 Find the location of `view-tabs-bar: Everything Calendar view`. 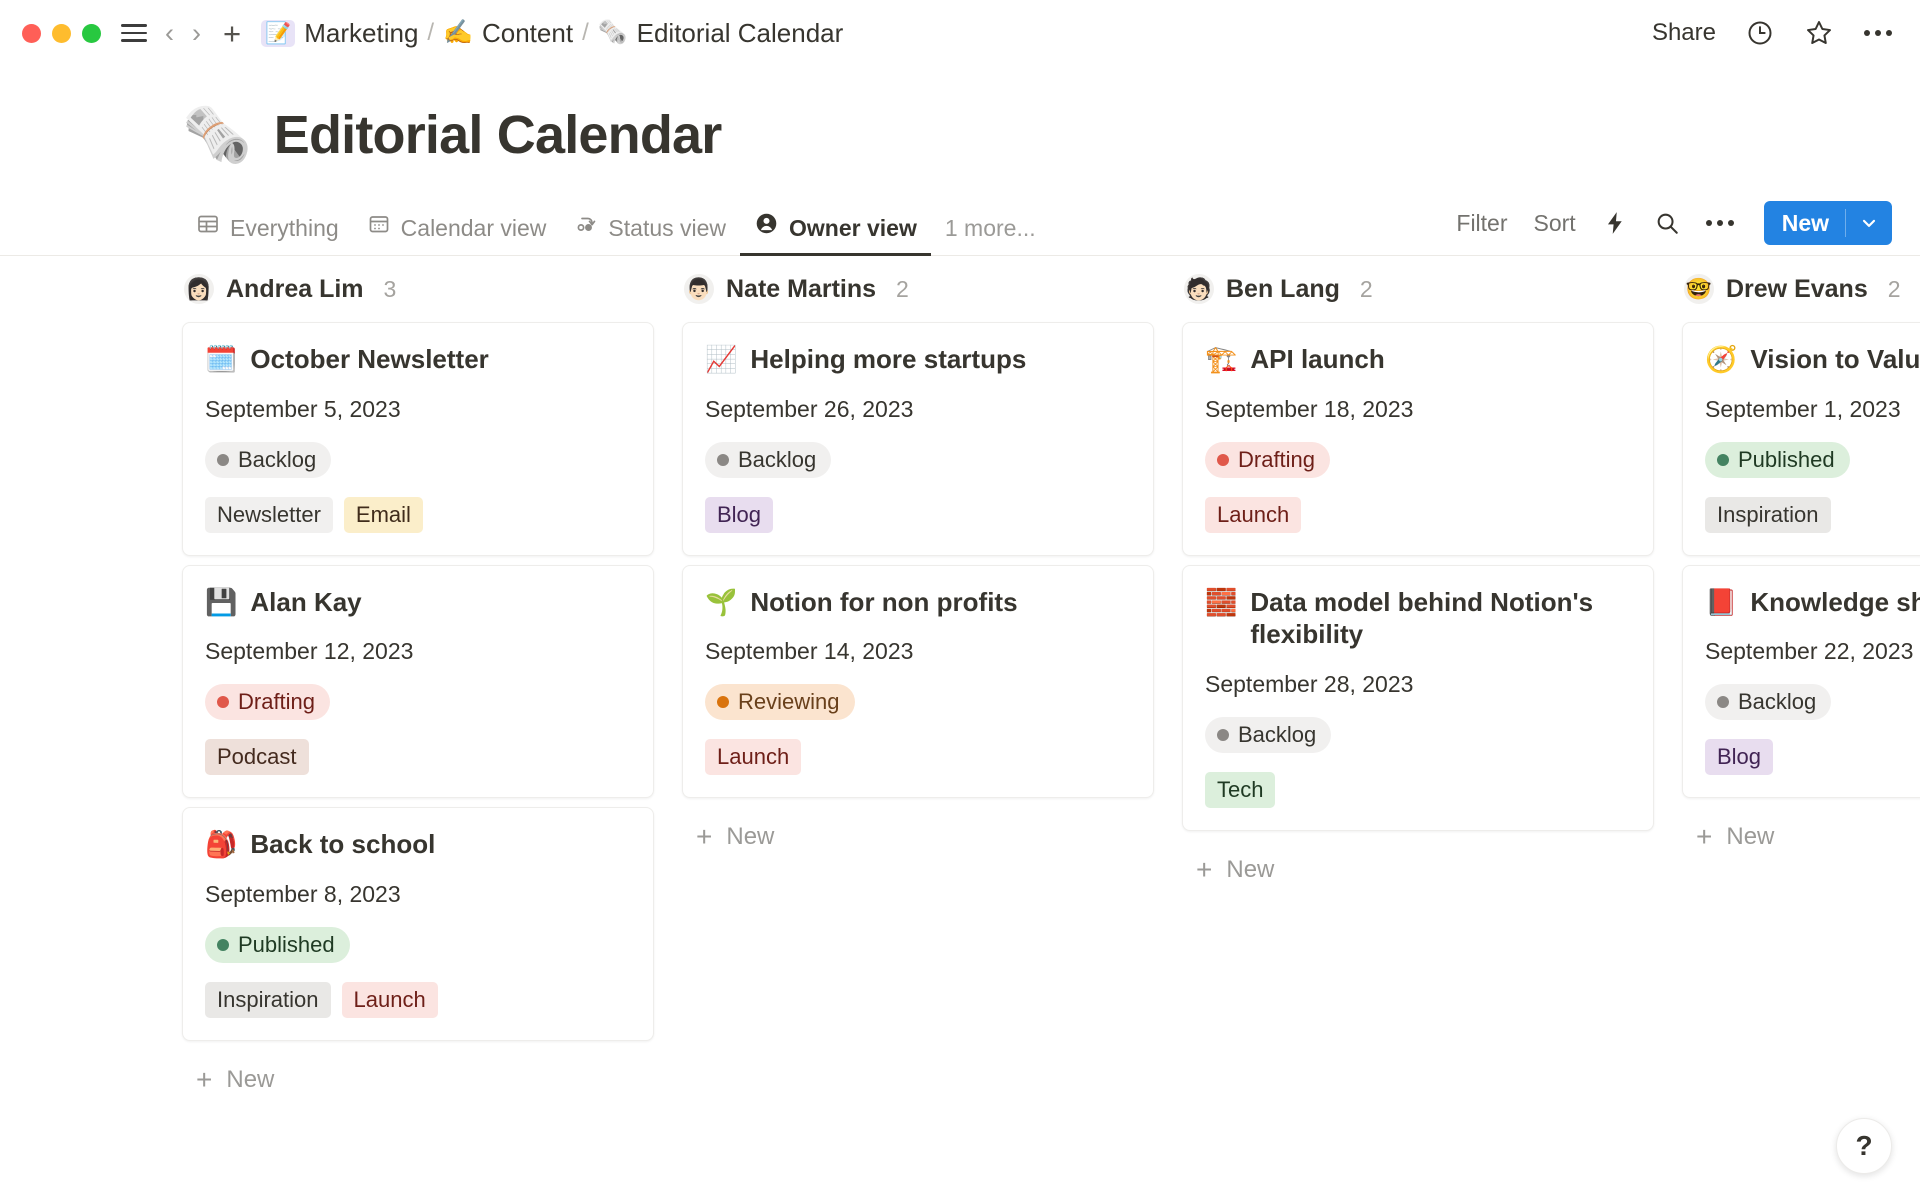

view-tabs-bar: Everything Calendar view is located at coordinates (960, 228).